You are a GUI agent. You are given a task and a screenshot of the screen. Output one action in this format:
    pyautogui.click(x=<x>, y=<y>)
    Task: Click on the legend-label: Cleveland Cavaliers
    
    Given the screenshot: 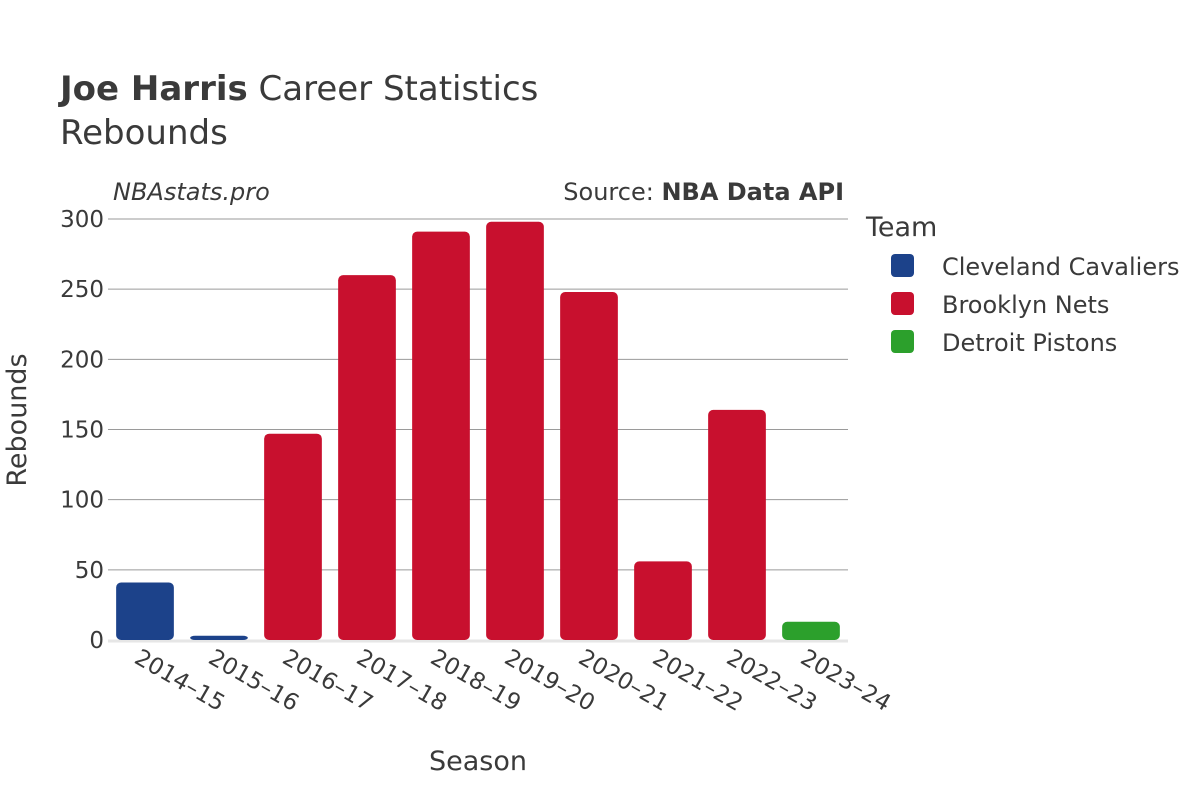 What is the action you would take?
    pyautogui.click(x=1060, y=267)
    